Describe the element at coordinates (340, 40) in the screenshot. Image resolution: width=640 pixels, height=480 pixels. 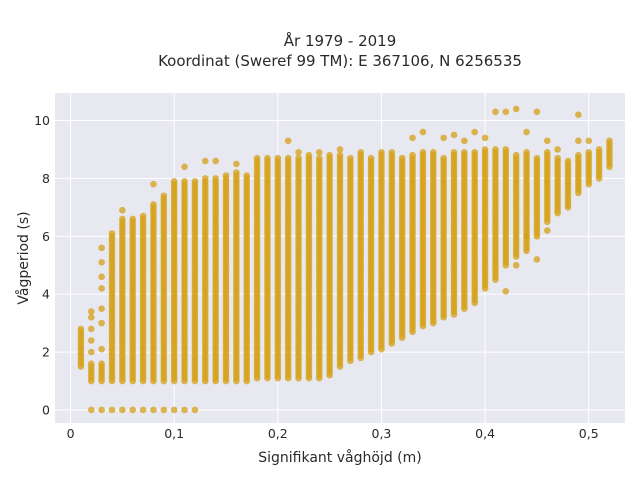
I see `chart-title: År 1979 - 2019` at that location.